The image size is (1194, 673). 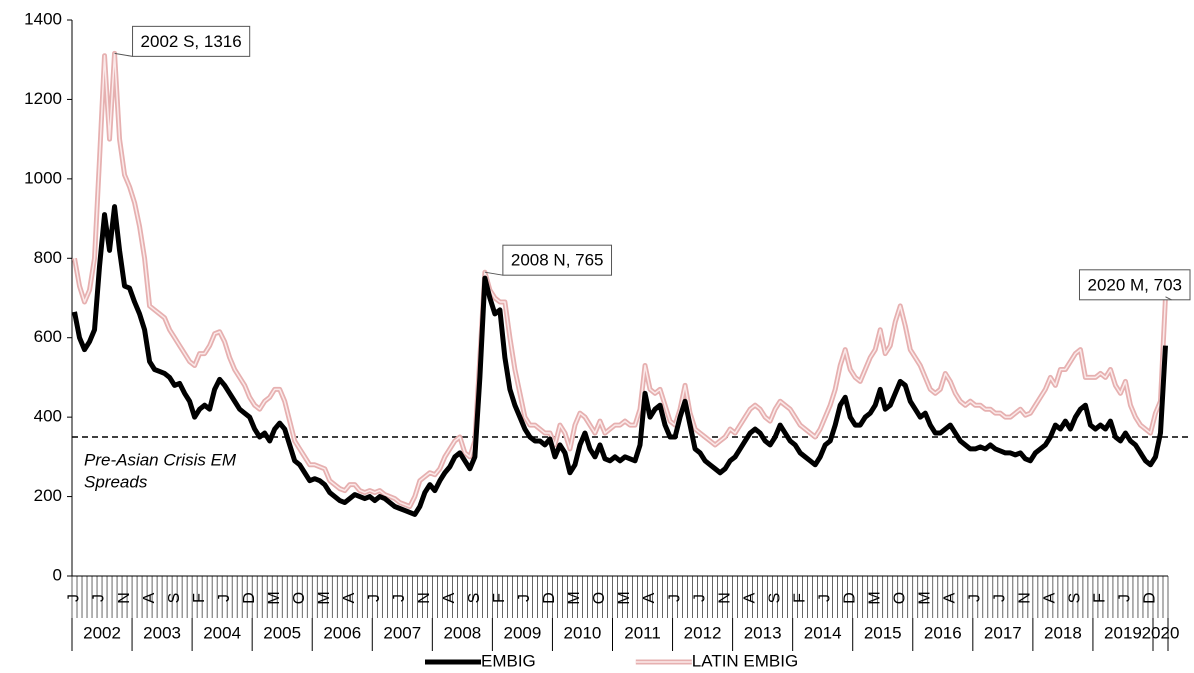 I want to click on legend-label: EMBIG, so click(x=508, y=660).